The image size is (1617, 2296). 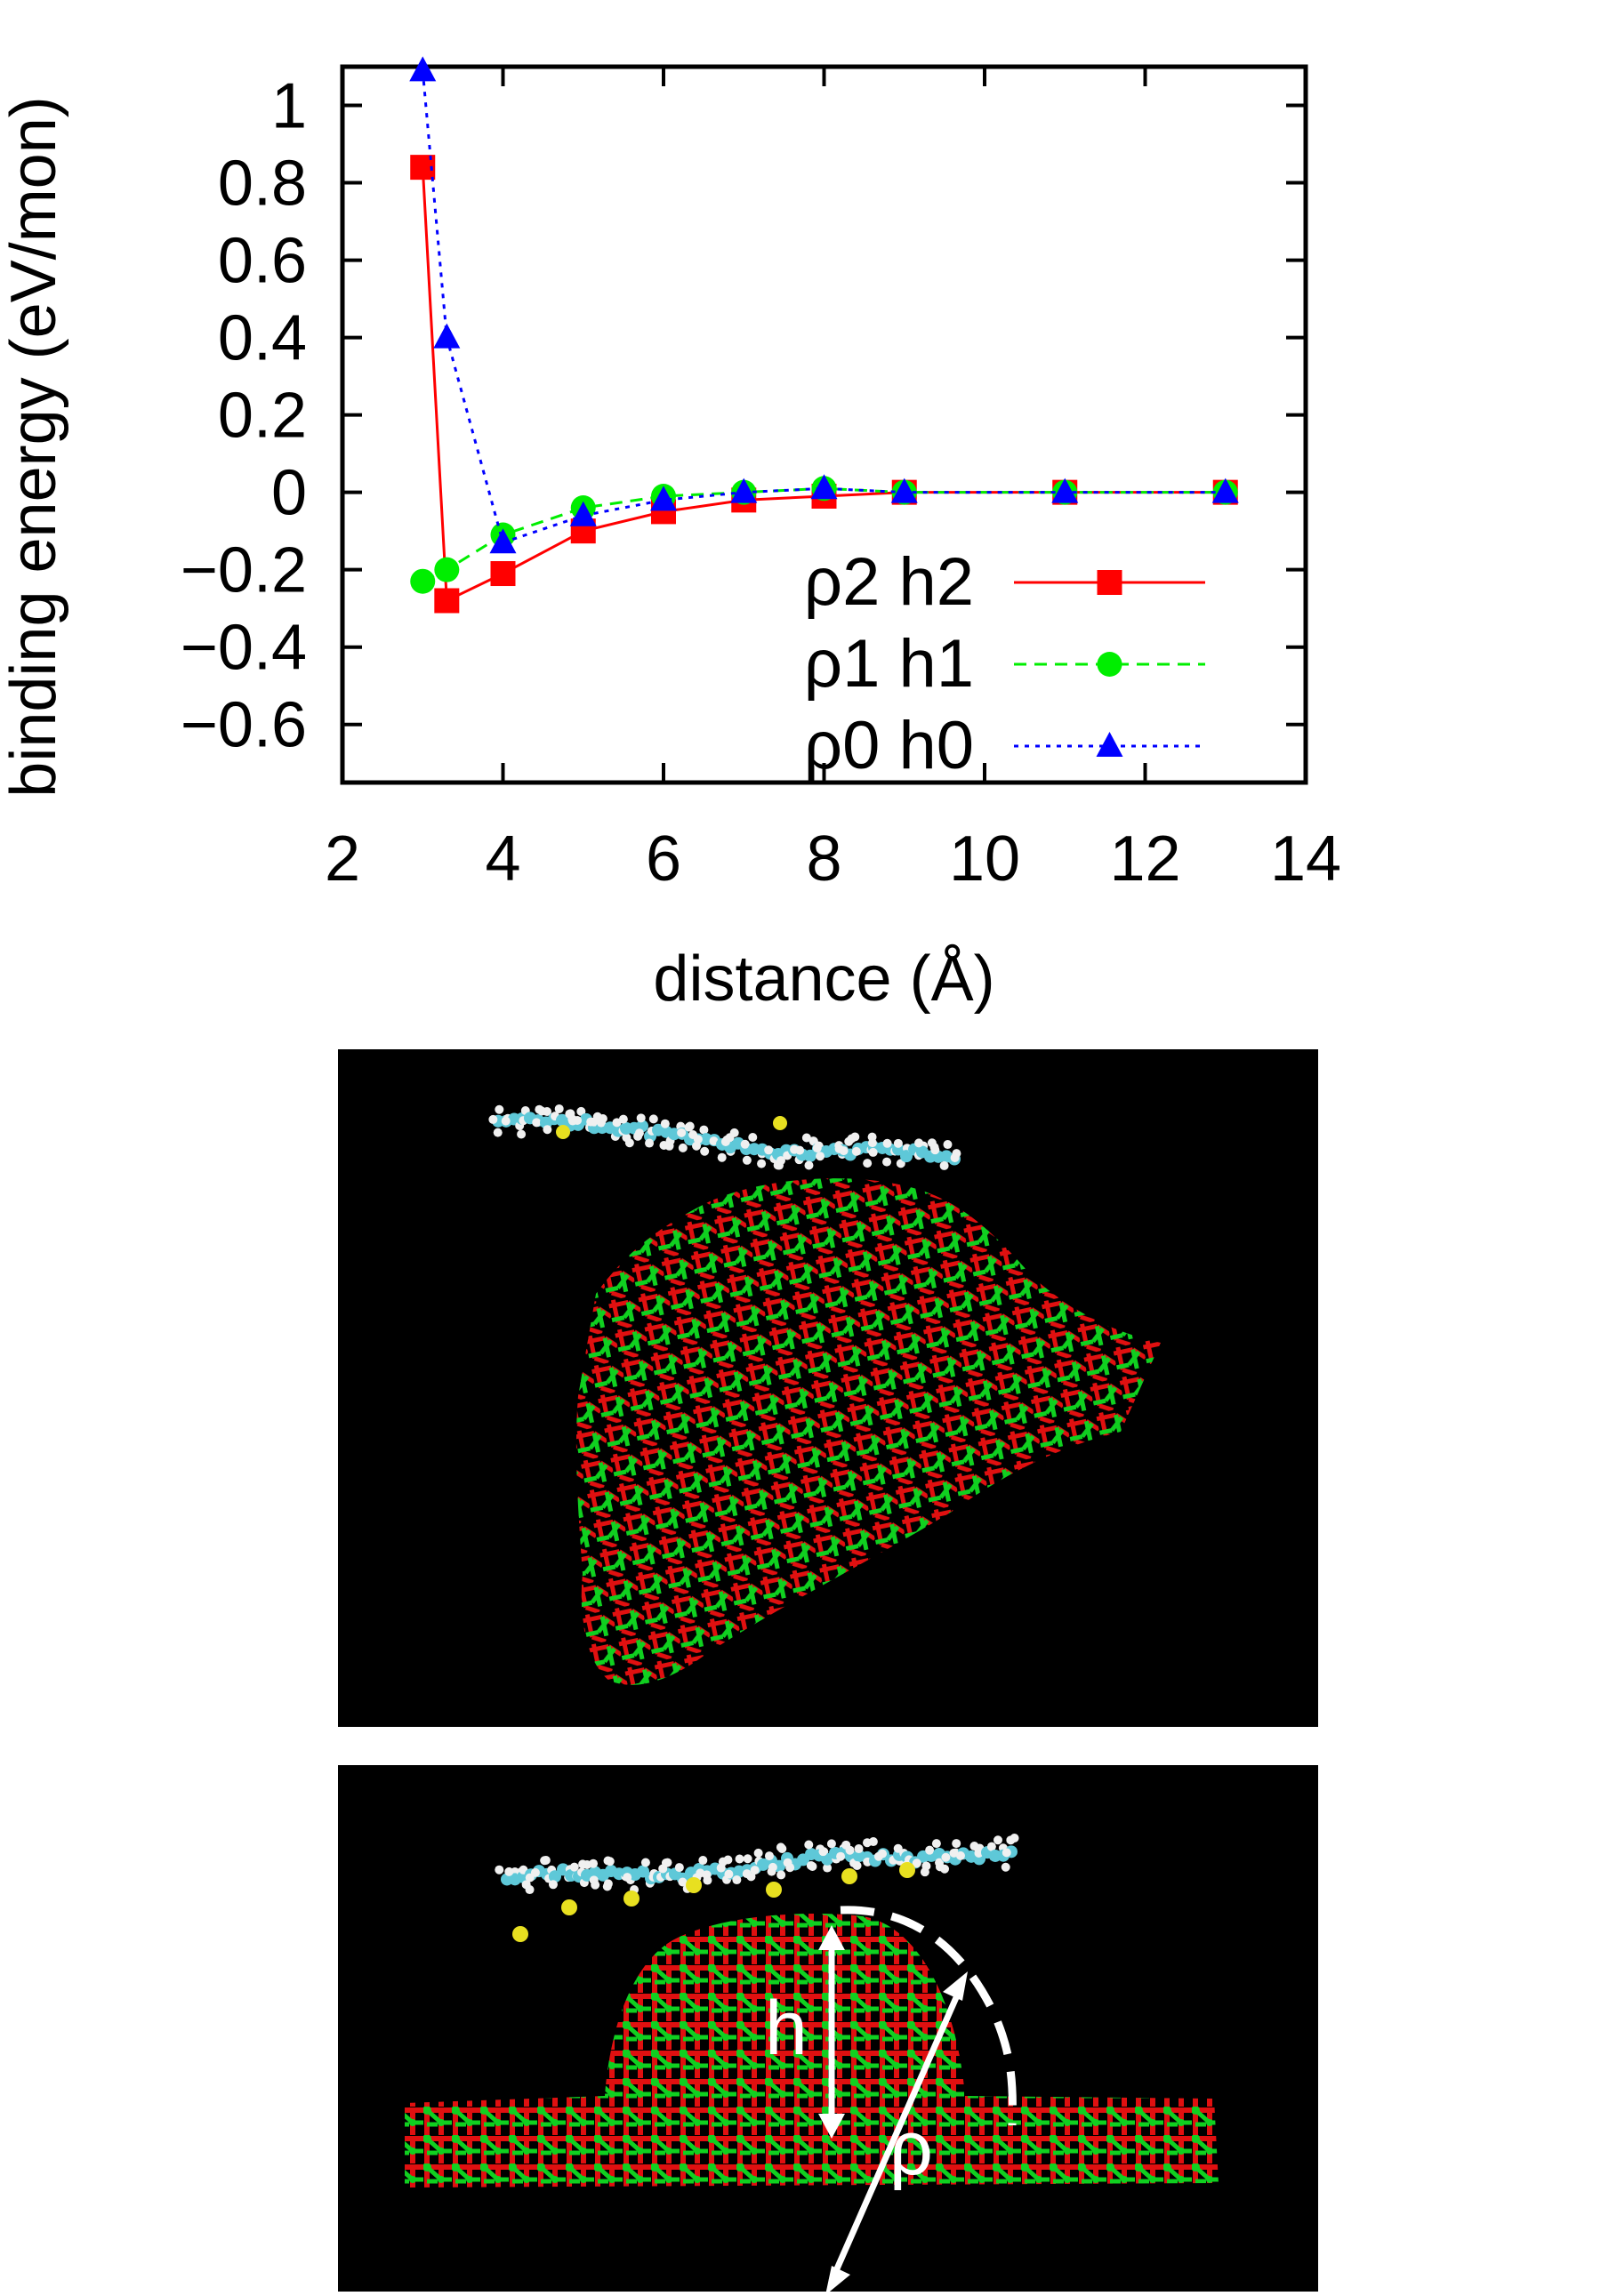 I want to click on x-tick-label: 6, so click(x=663, y=859).